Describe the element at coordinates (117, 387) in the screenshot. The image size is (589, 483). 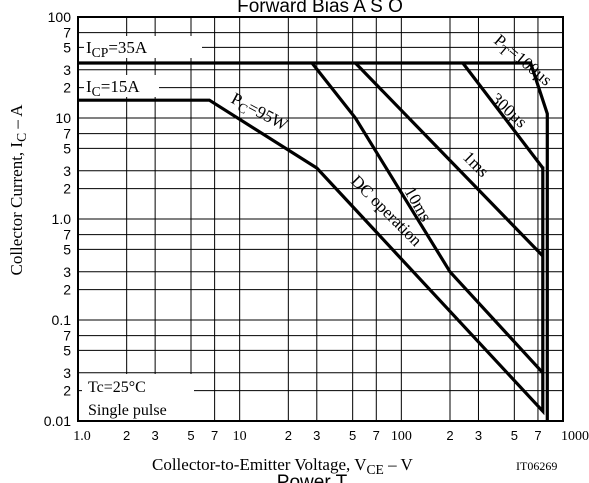
I see `tc-condition: Tc=25°C` at that location.